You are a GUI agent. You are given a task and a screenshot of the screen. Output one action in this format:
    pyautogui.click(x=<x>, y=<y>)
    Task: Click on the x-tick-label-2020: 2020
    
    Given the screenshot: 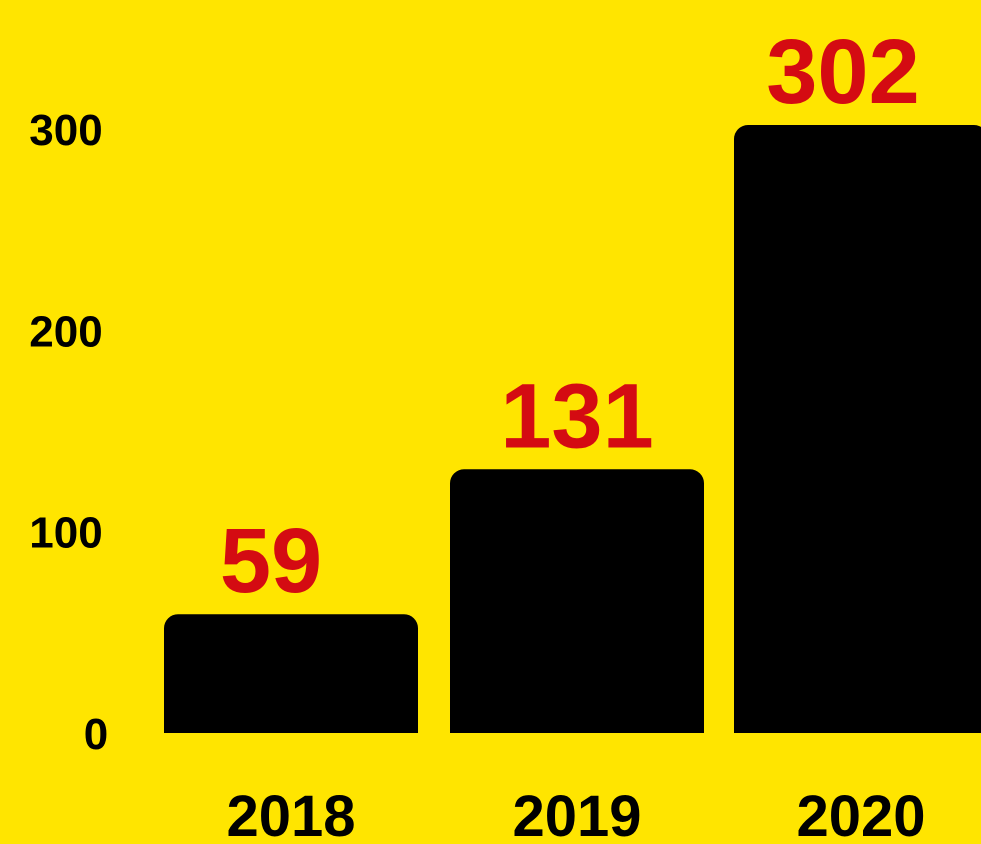 What is the action you would take?
    pyautogui.click(x=860, y=814)
    